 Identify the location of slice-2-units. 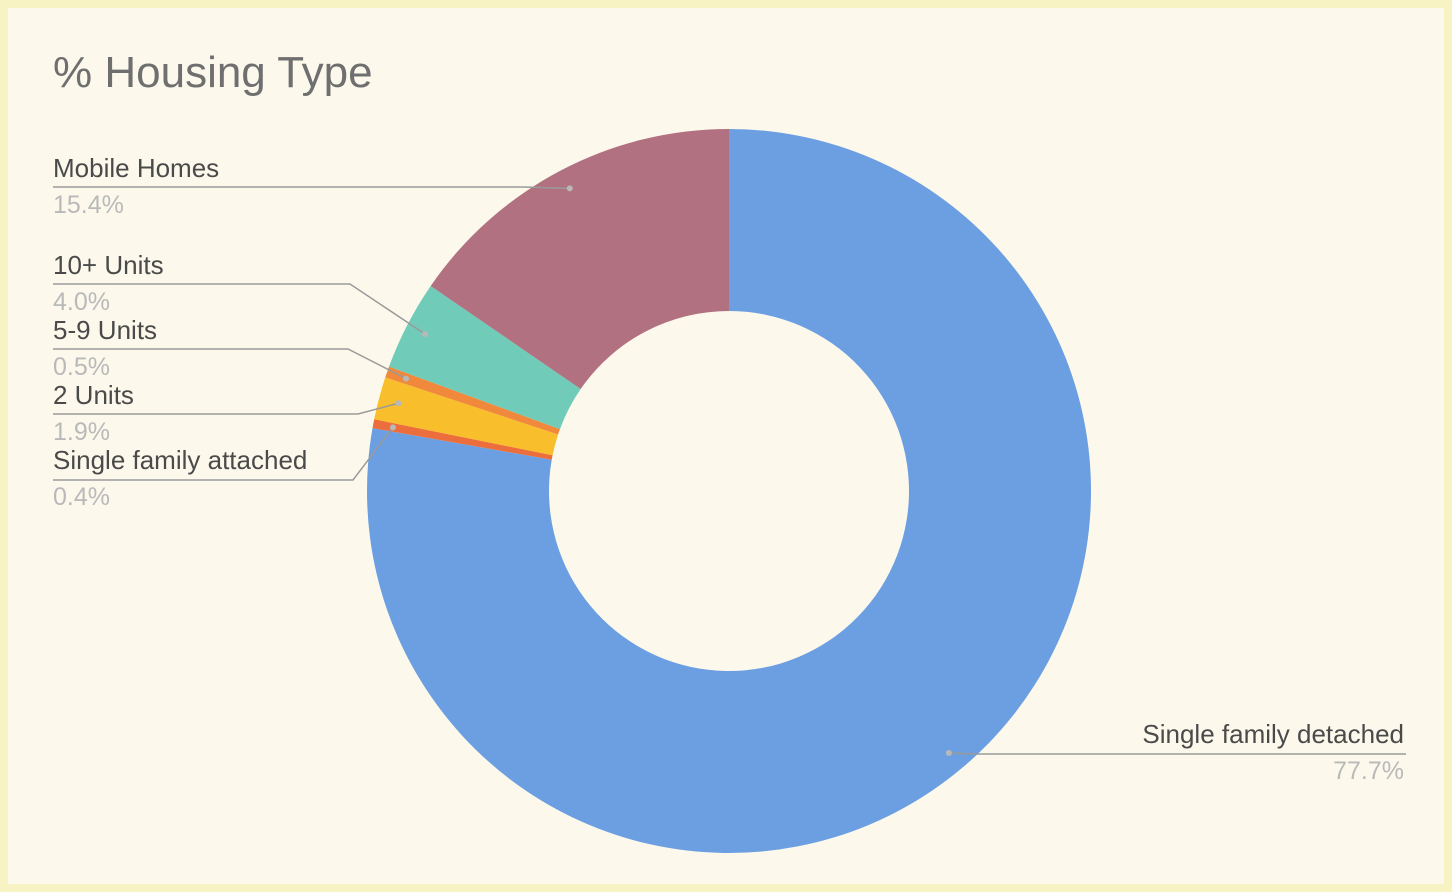
(466, 416).